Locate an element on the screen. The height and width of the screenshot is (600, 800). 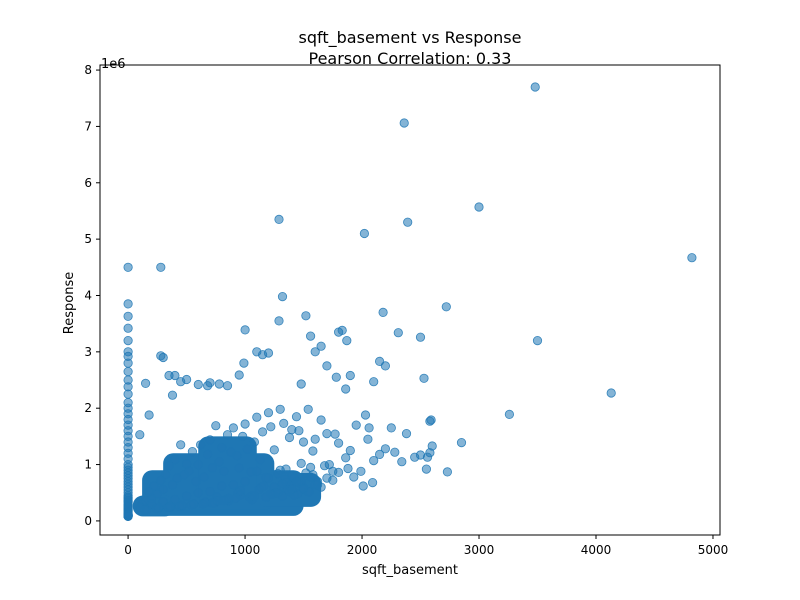
x-axis-ticks: 0 1000 2000 3000 4000 5000 is located at coordinates (426, 546).